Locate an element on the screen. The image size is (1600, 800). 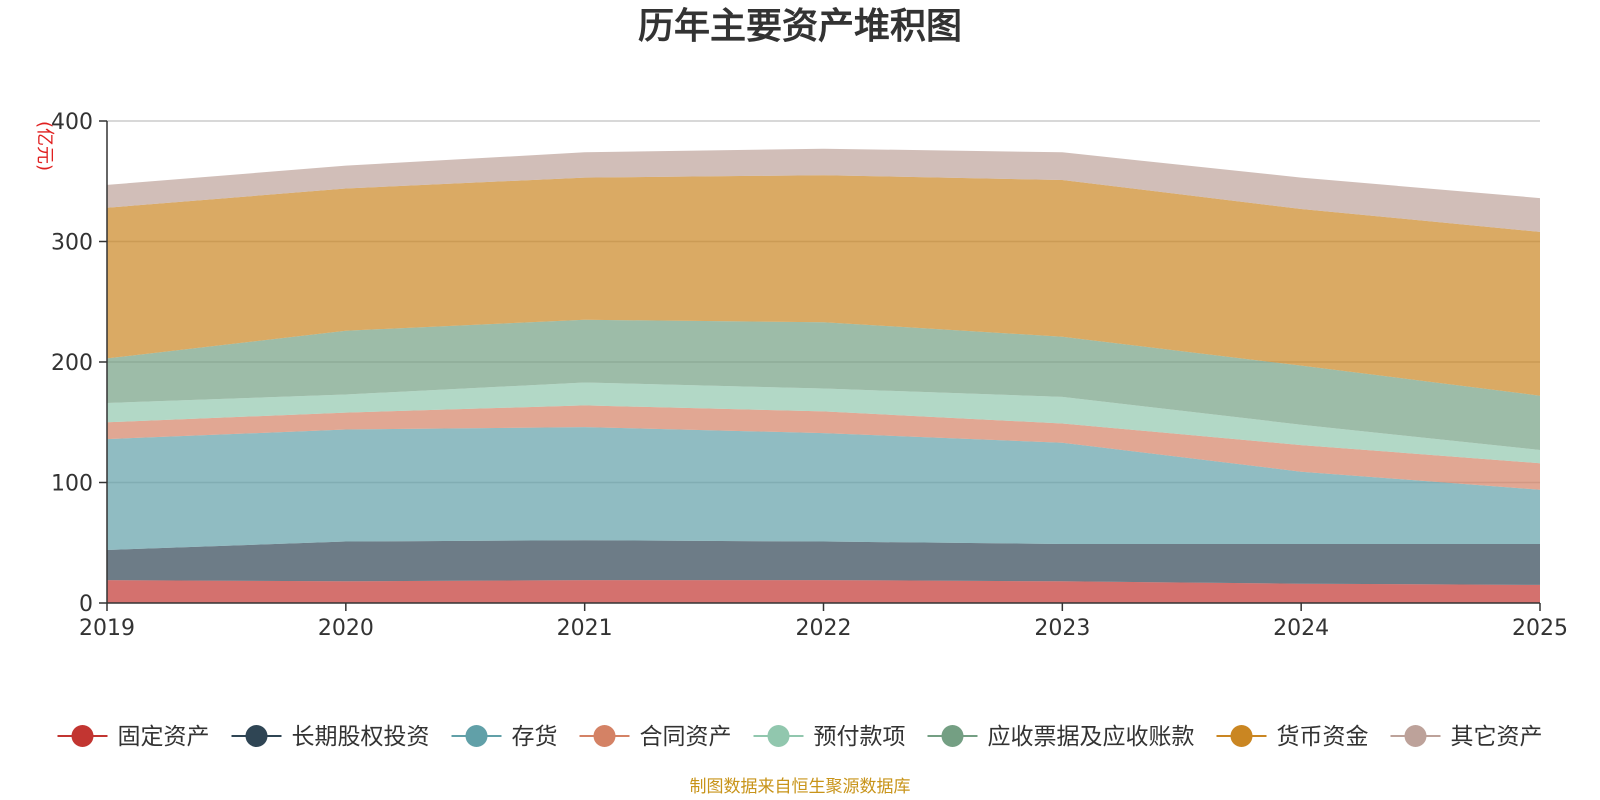
legend-label: 应收票据及应收账款 is located at coordinates (1091, 737).